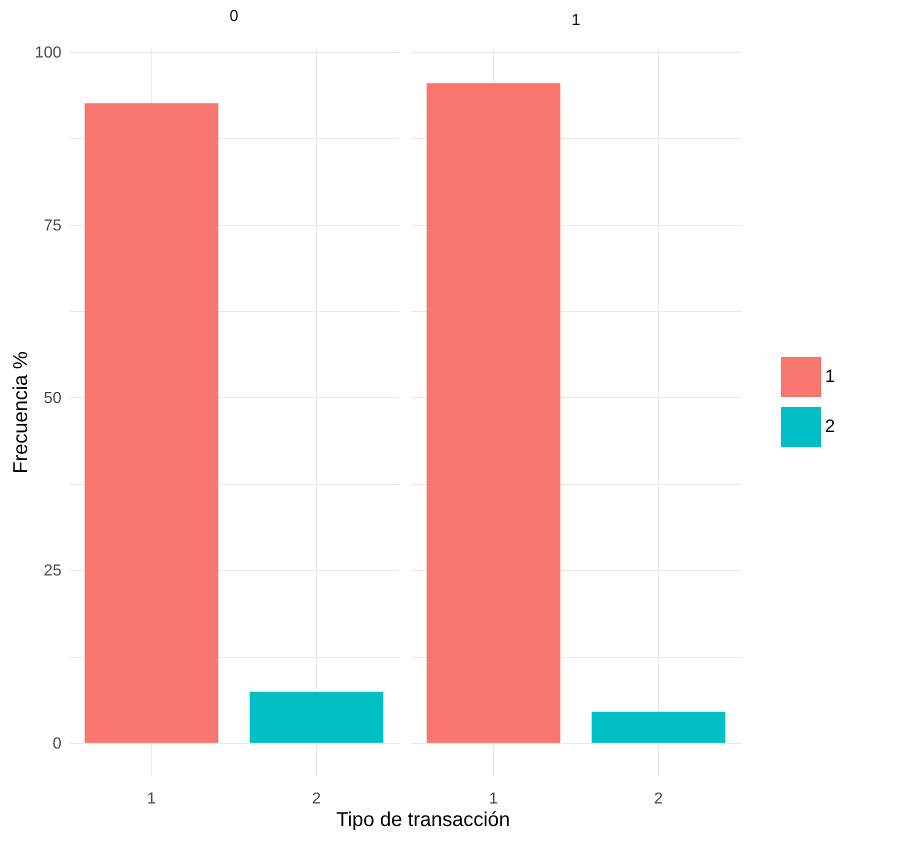 This screenshot has height=851, width=907. What do you see at coordinates (830, 376) in the screenshot?
I see `legend-label: 1` at bounding box center [830, 376].